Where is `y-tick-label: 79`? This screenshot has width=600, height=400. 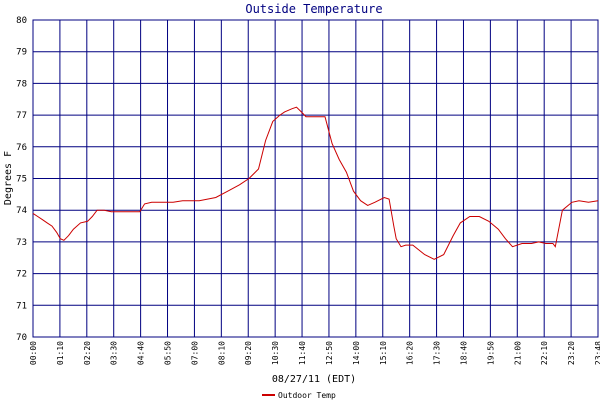 y-tick-label: 79 is located at coordinates (21, 53).